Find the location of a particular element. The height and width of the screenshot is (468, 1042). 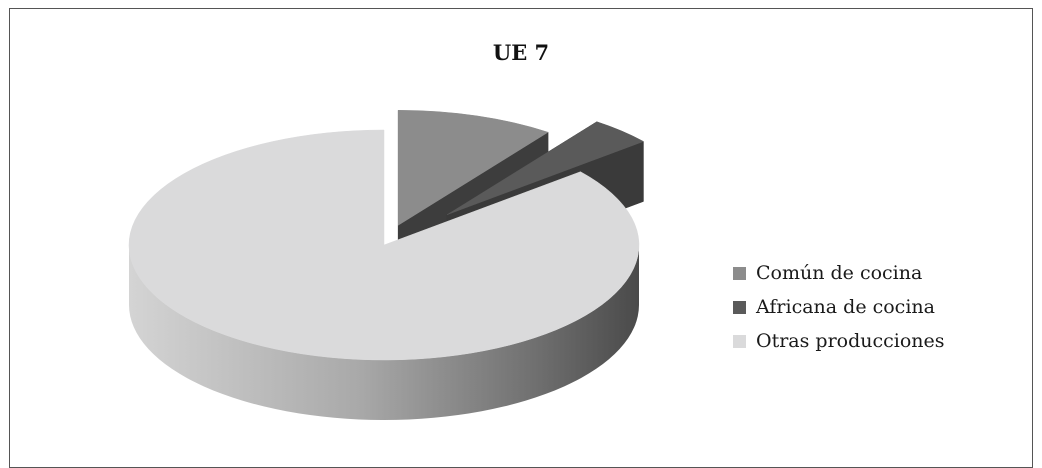

legend-label-africana: Africana de cocina is located at coordinates (845, 307).